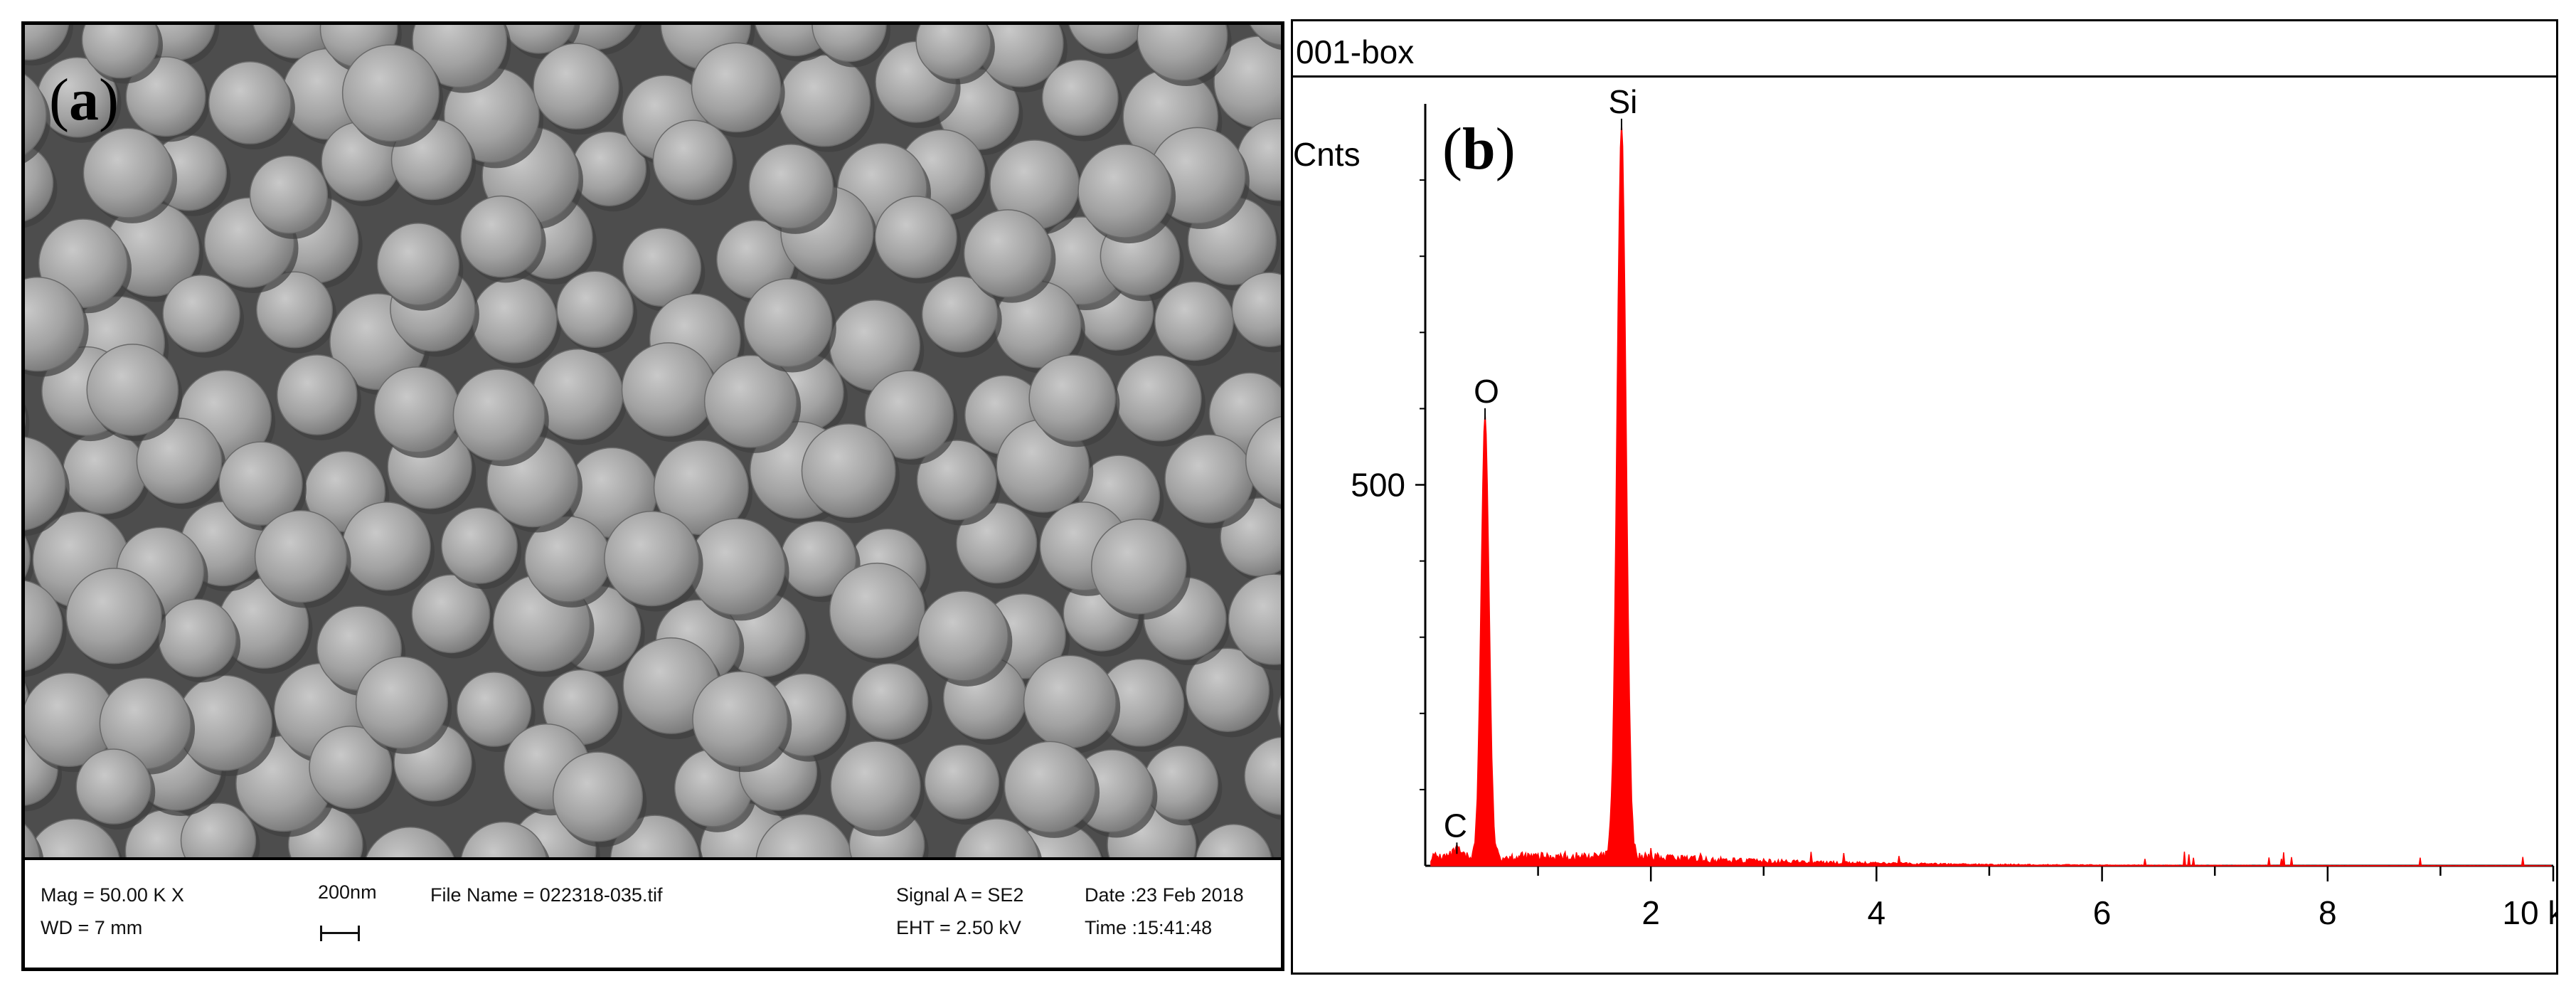 This screenshot has height=991, width=2576. Describe the element at coordinates (1486, 392) in the screenshot. I see `peak-label-o: O` at that location.